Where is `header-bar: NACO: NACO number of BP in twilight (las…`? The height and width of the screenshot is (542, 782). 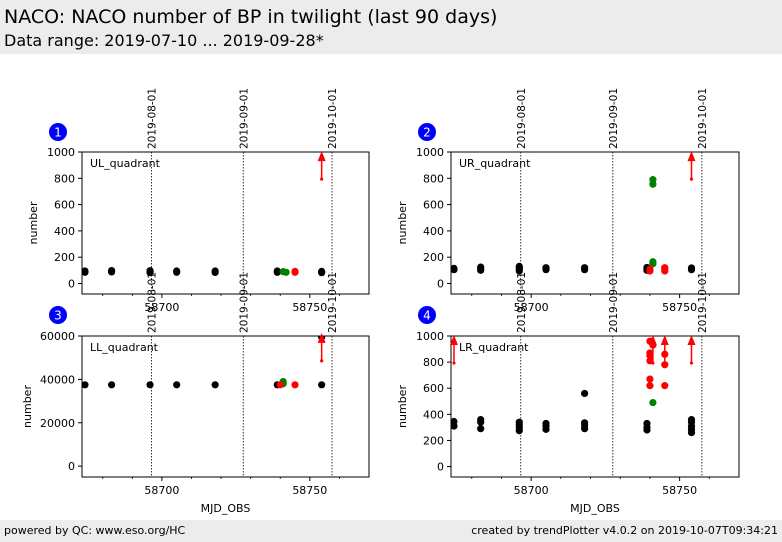
header-bar: NACO: NACO number of BP in twilight (las… is located at coordinates (391, 27).